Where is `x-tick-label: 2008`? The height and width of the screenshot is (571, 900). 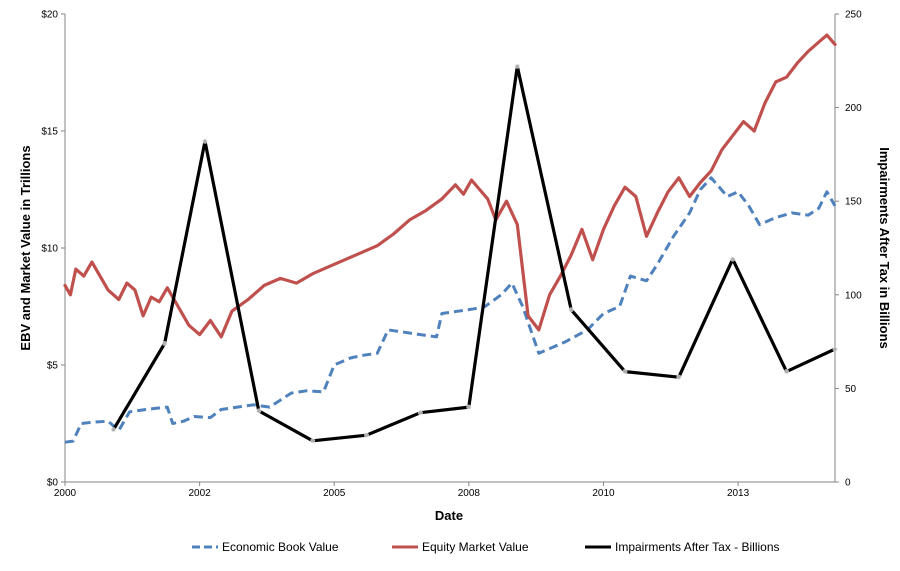 x-tick-label: 2008 is located at coordinates (469, 493).